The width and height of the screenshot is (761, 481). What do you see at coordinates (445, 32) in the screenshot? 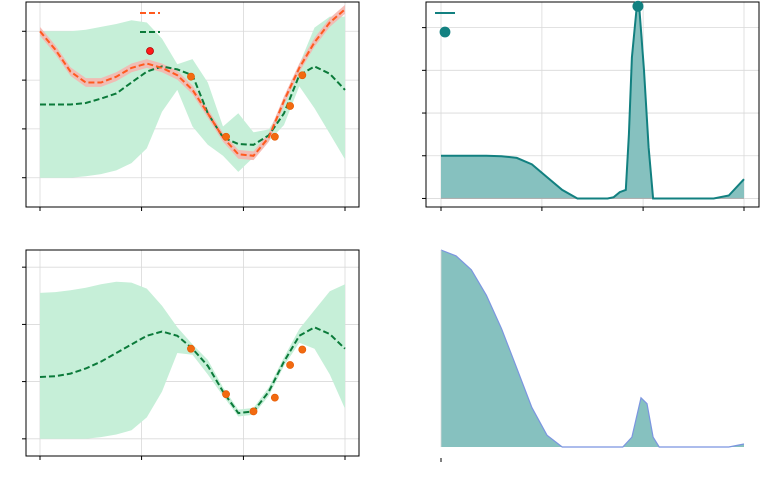
I see `top-right-legend-swatch` at bounding box center [445, 32].